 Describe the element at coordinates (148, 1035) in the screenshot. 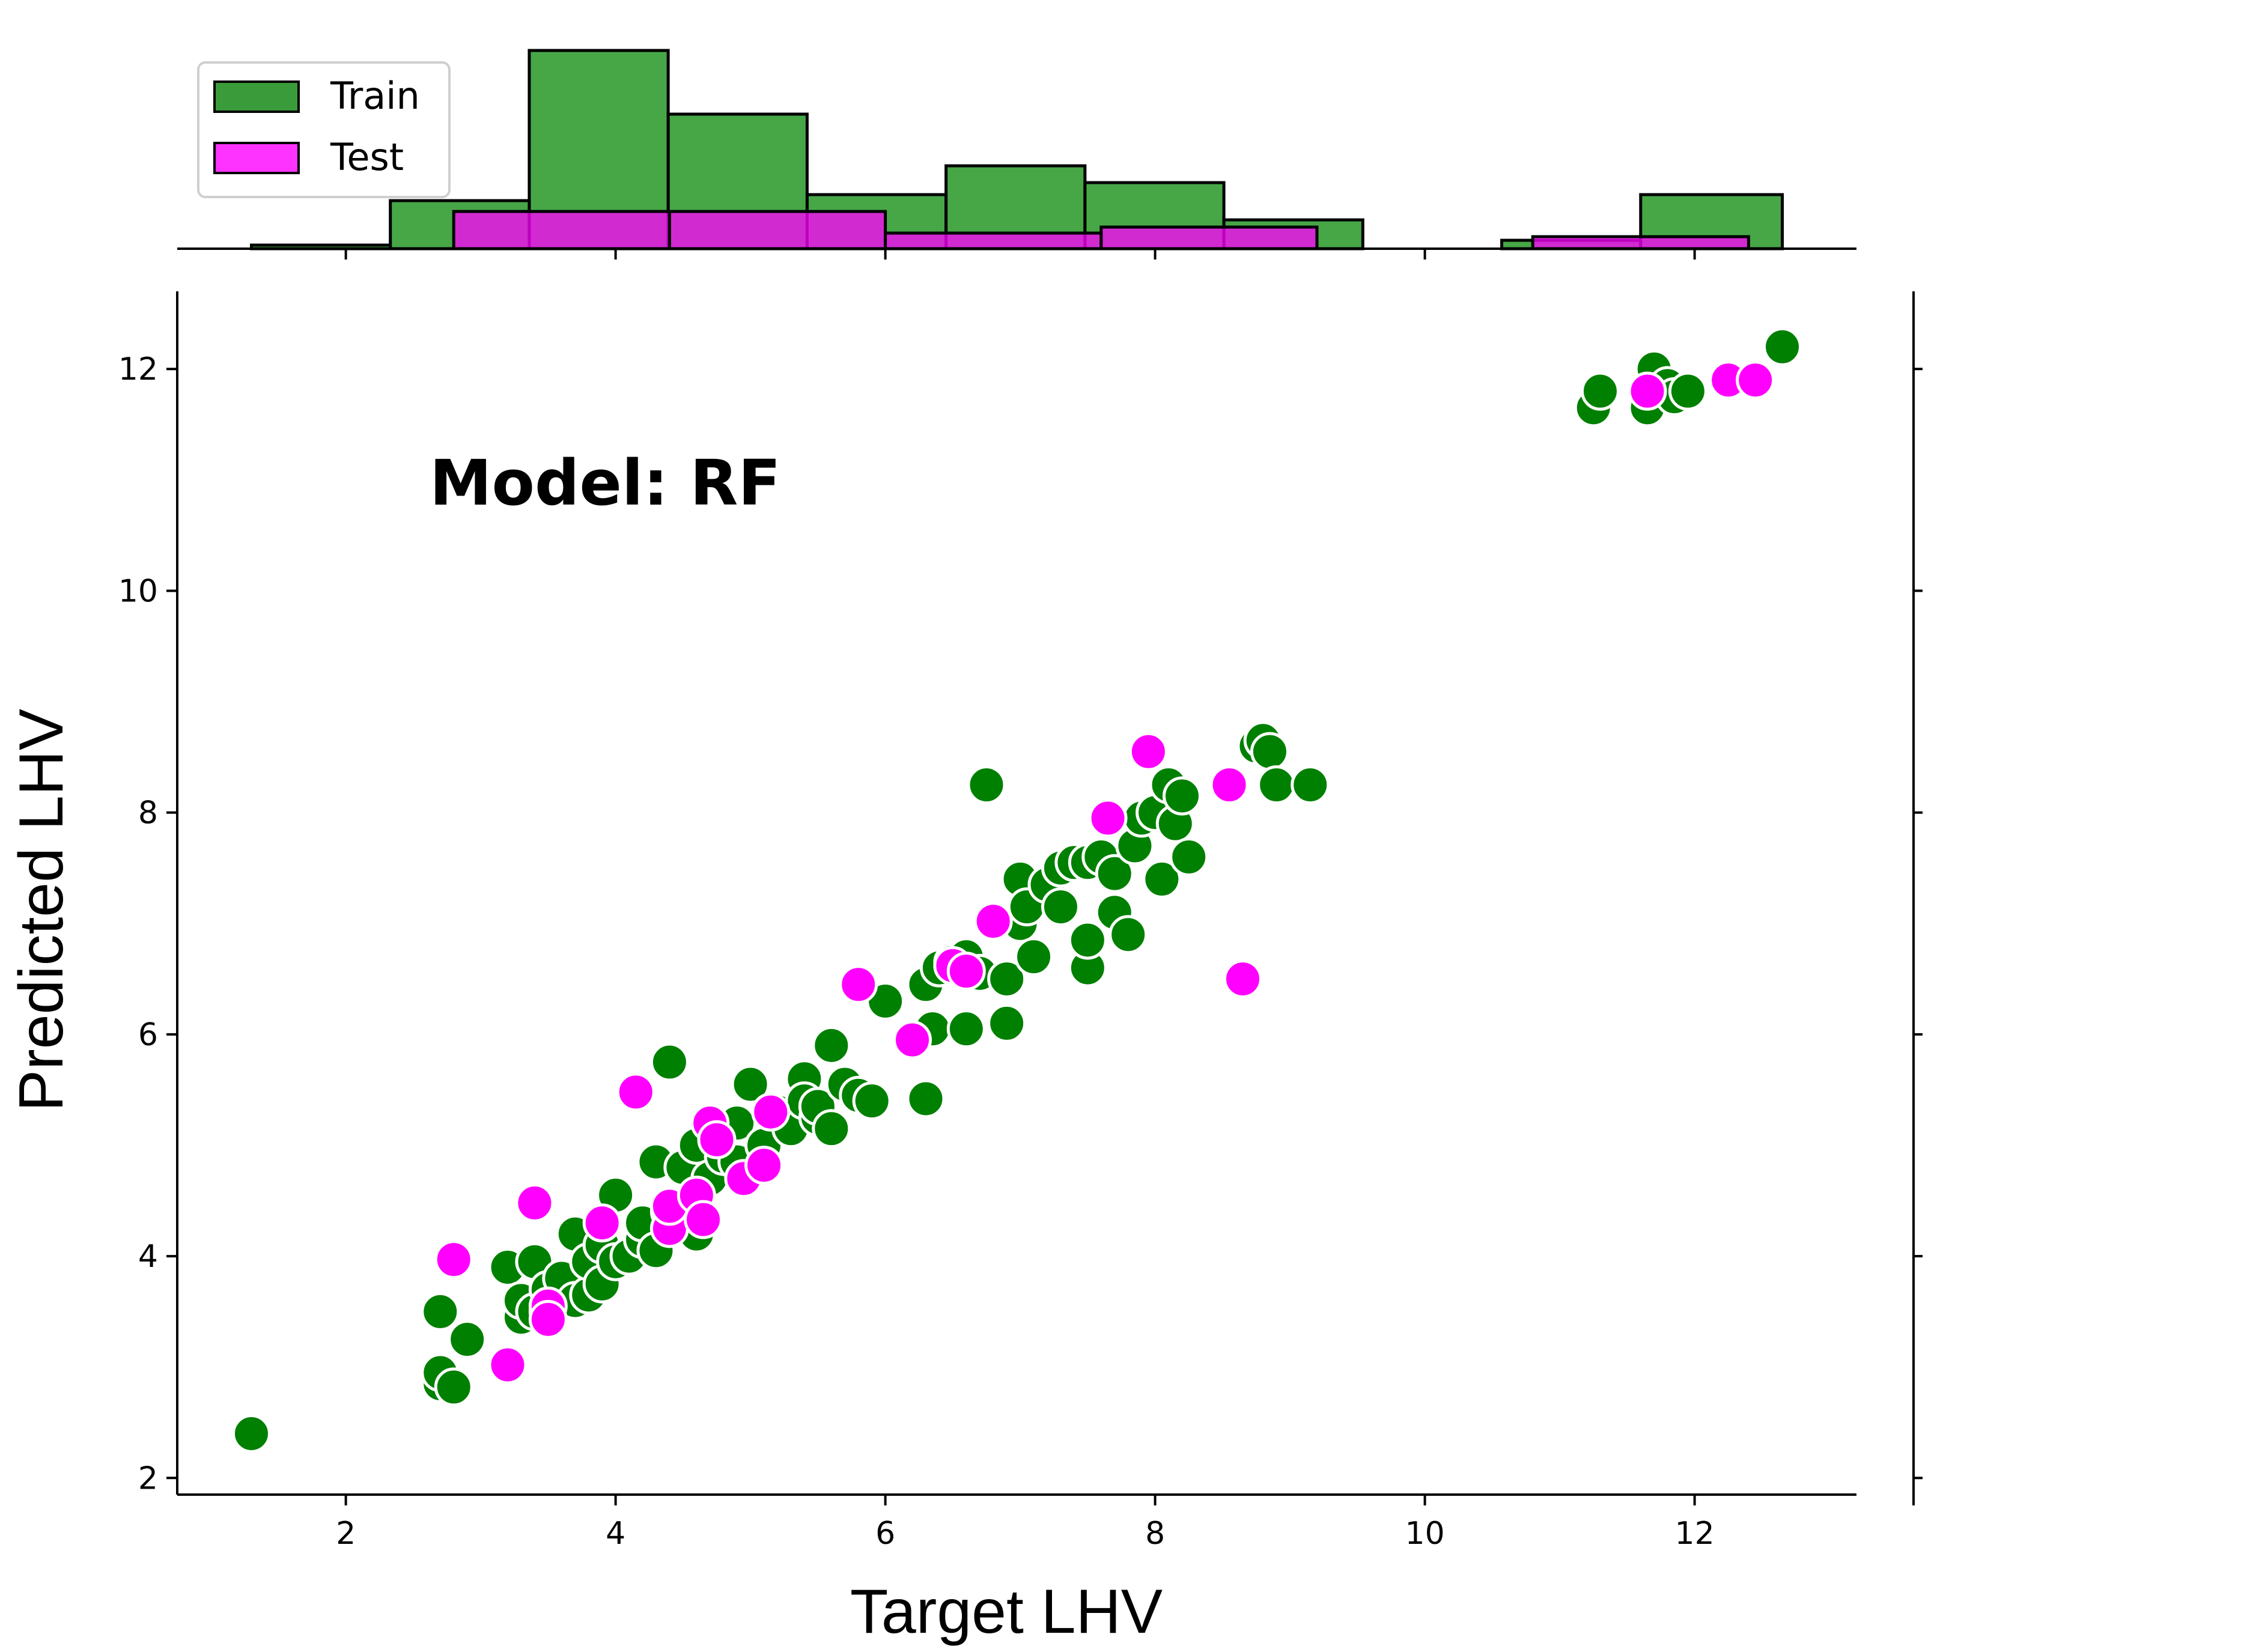

I see `y-tick-label: 6` at that location.